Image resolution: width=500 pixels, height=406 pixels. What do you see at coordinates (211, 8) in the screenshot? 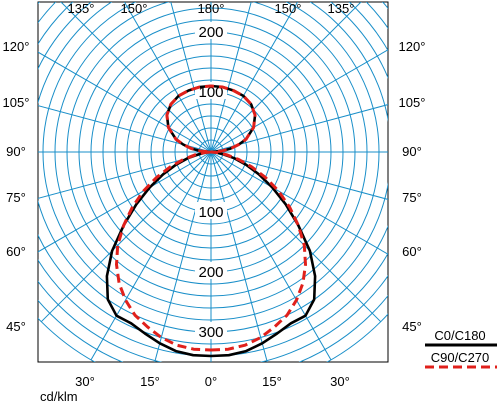
I see `angle-label: 180°` at bounding box center [211, 8].